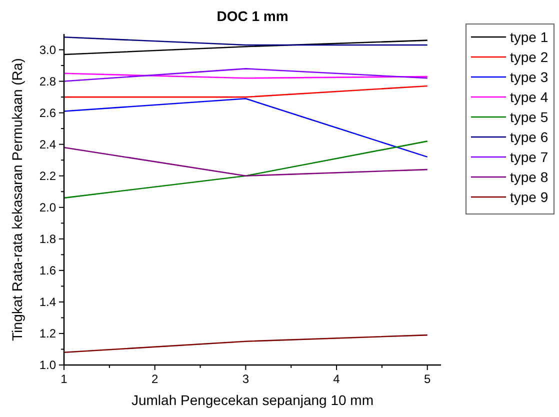  Describe the element at coordinates (47, 207) in the screenshot. I see `y-tick-label: 2.0` at that location.